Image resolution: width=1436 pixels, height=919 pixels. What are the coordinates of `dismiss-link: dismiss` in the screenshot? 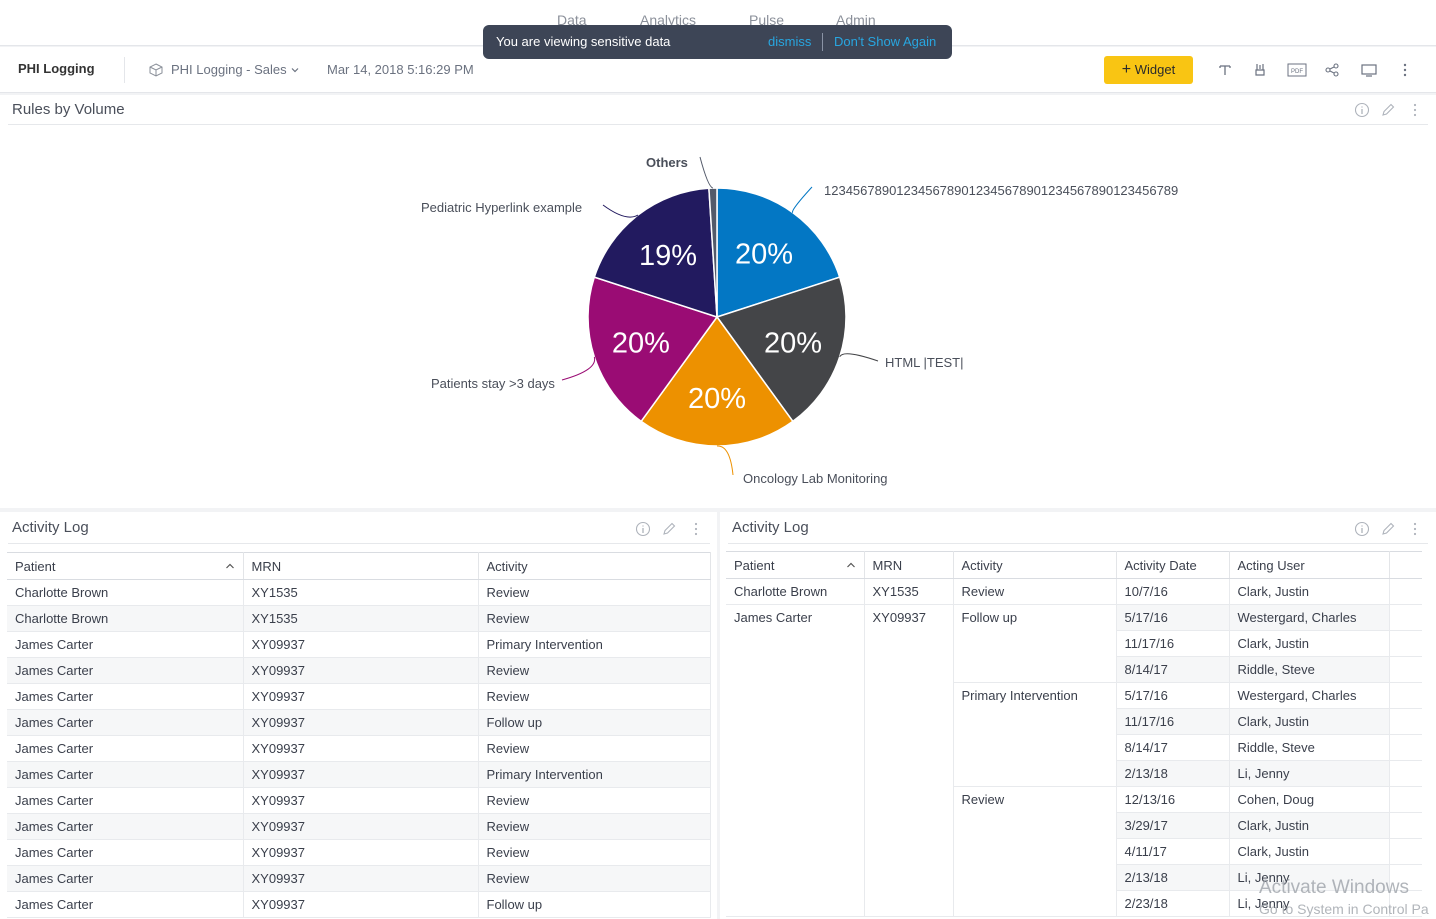 It's located at (790, 41).